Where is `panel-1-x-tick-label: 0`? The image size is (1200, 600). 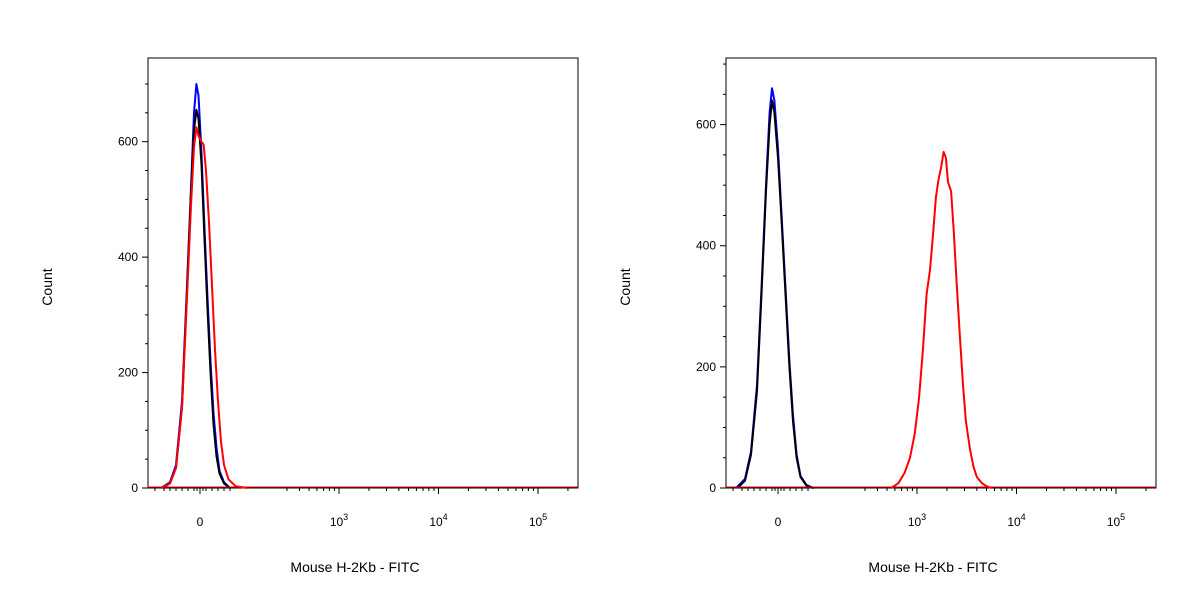
panel-1-x-tick-label: 0 is located at coordinates (200, 522).